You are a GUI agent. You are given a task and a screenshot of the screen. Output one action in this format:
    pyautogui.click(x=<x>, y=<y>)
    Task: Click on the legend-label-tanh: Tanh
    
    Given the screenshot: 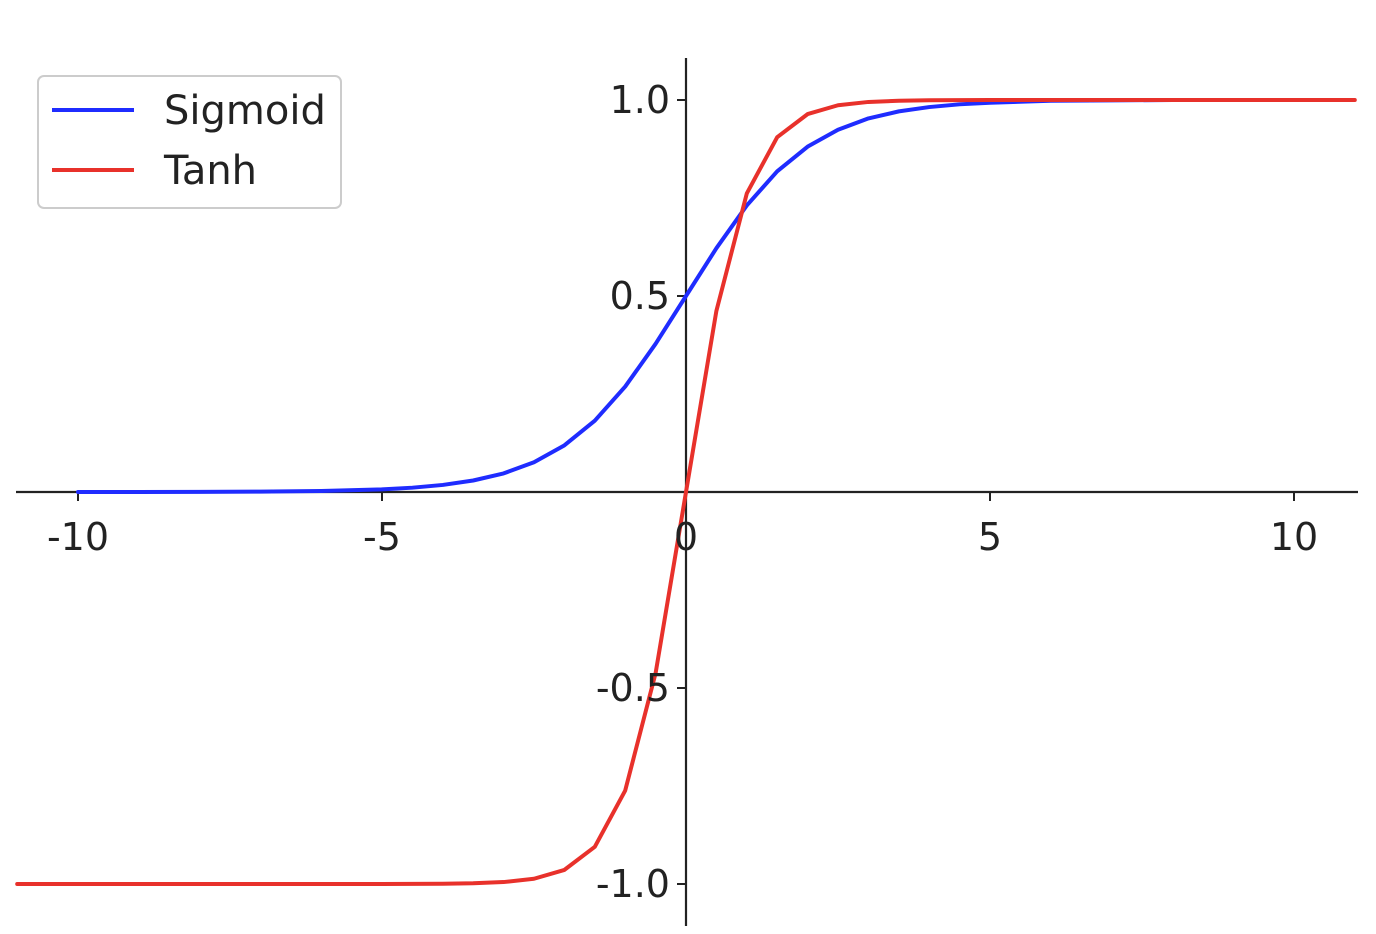 What is the action you would take?
    pyautogui.click(x=210, y=171)
    